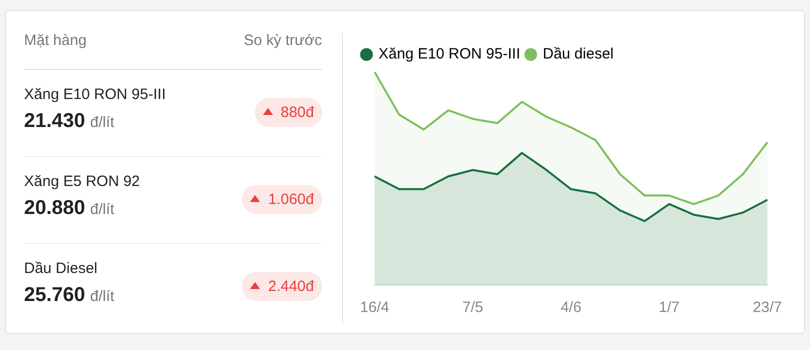 This screenshot has height=350, width=810. What do you see at coordinates (669, 307) in the screenshot?
I see `x-tick-label: 1/7` at bounding box center [669, 307].